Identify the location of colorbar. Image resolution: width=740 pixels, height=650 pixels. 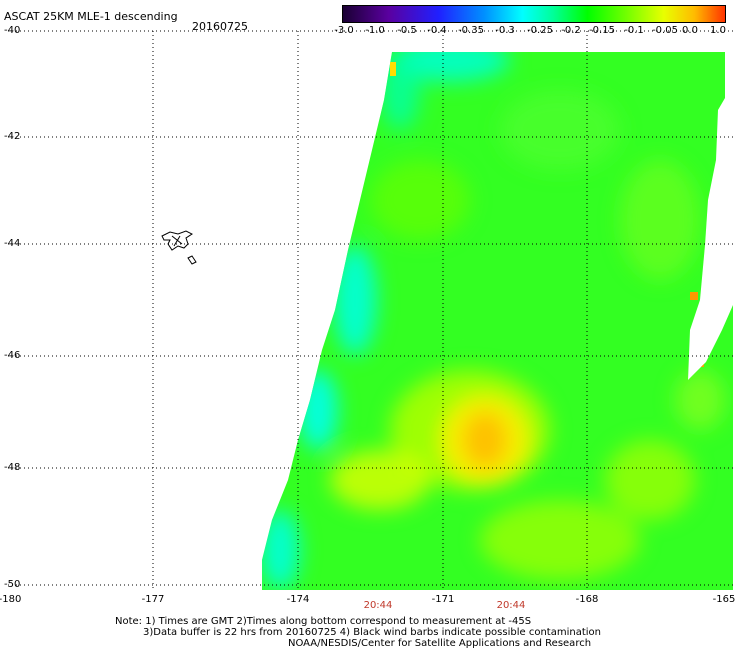
(534, 14).